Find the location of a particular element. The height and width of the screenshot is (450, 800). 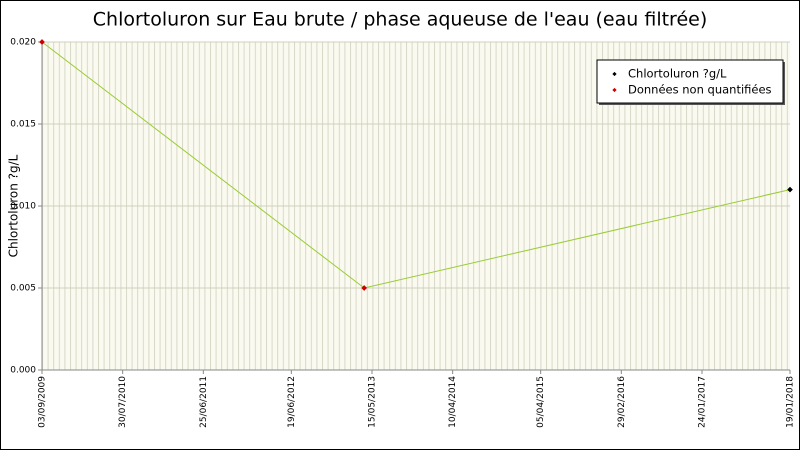

legend-label: Données non quantifiées is located at coordinates (700, 90).